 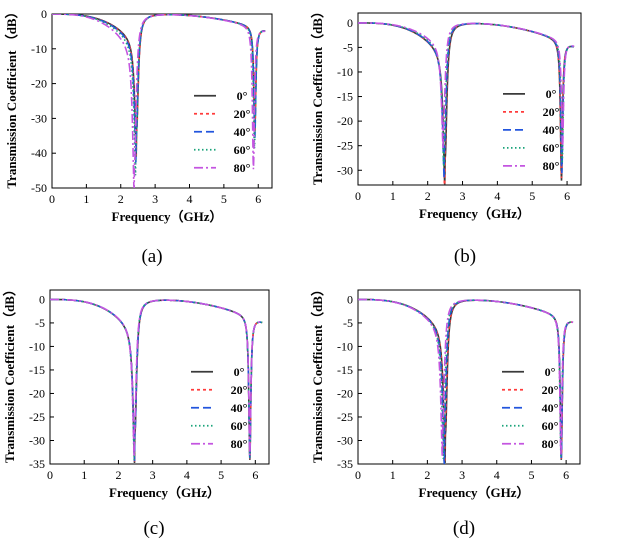 What do you see at coordinates (465, 256) in the screenshot?
I see `panel-caption: (b)` at bounding box center [465, 256].